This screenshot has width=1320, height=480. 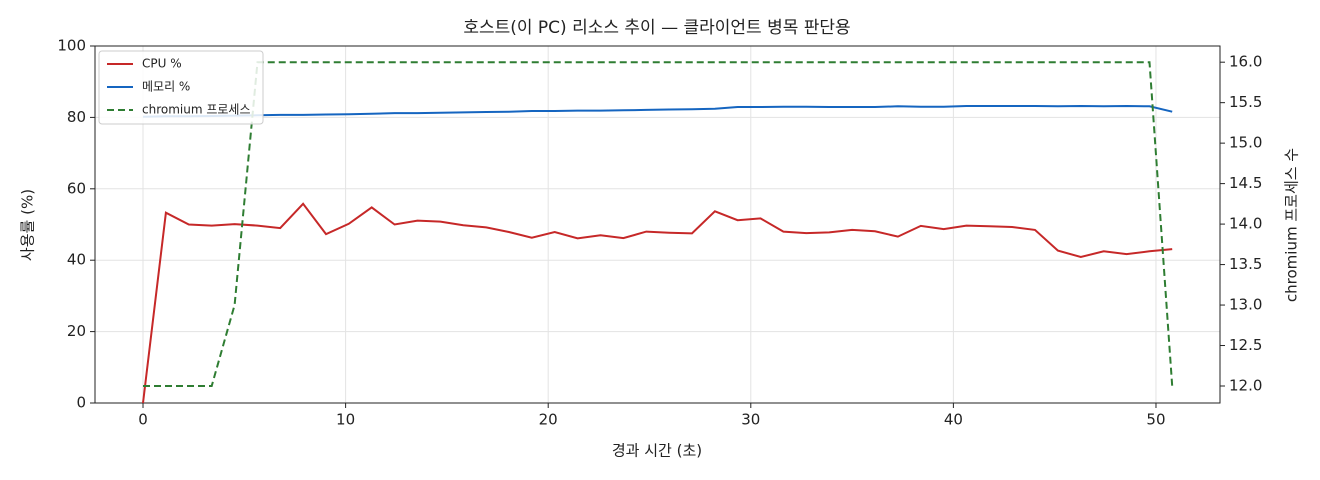 I want to click on y-tick-label: 20, so click(x=76, y=331).